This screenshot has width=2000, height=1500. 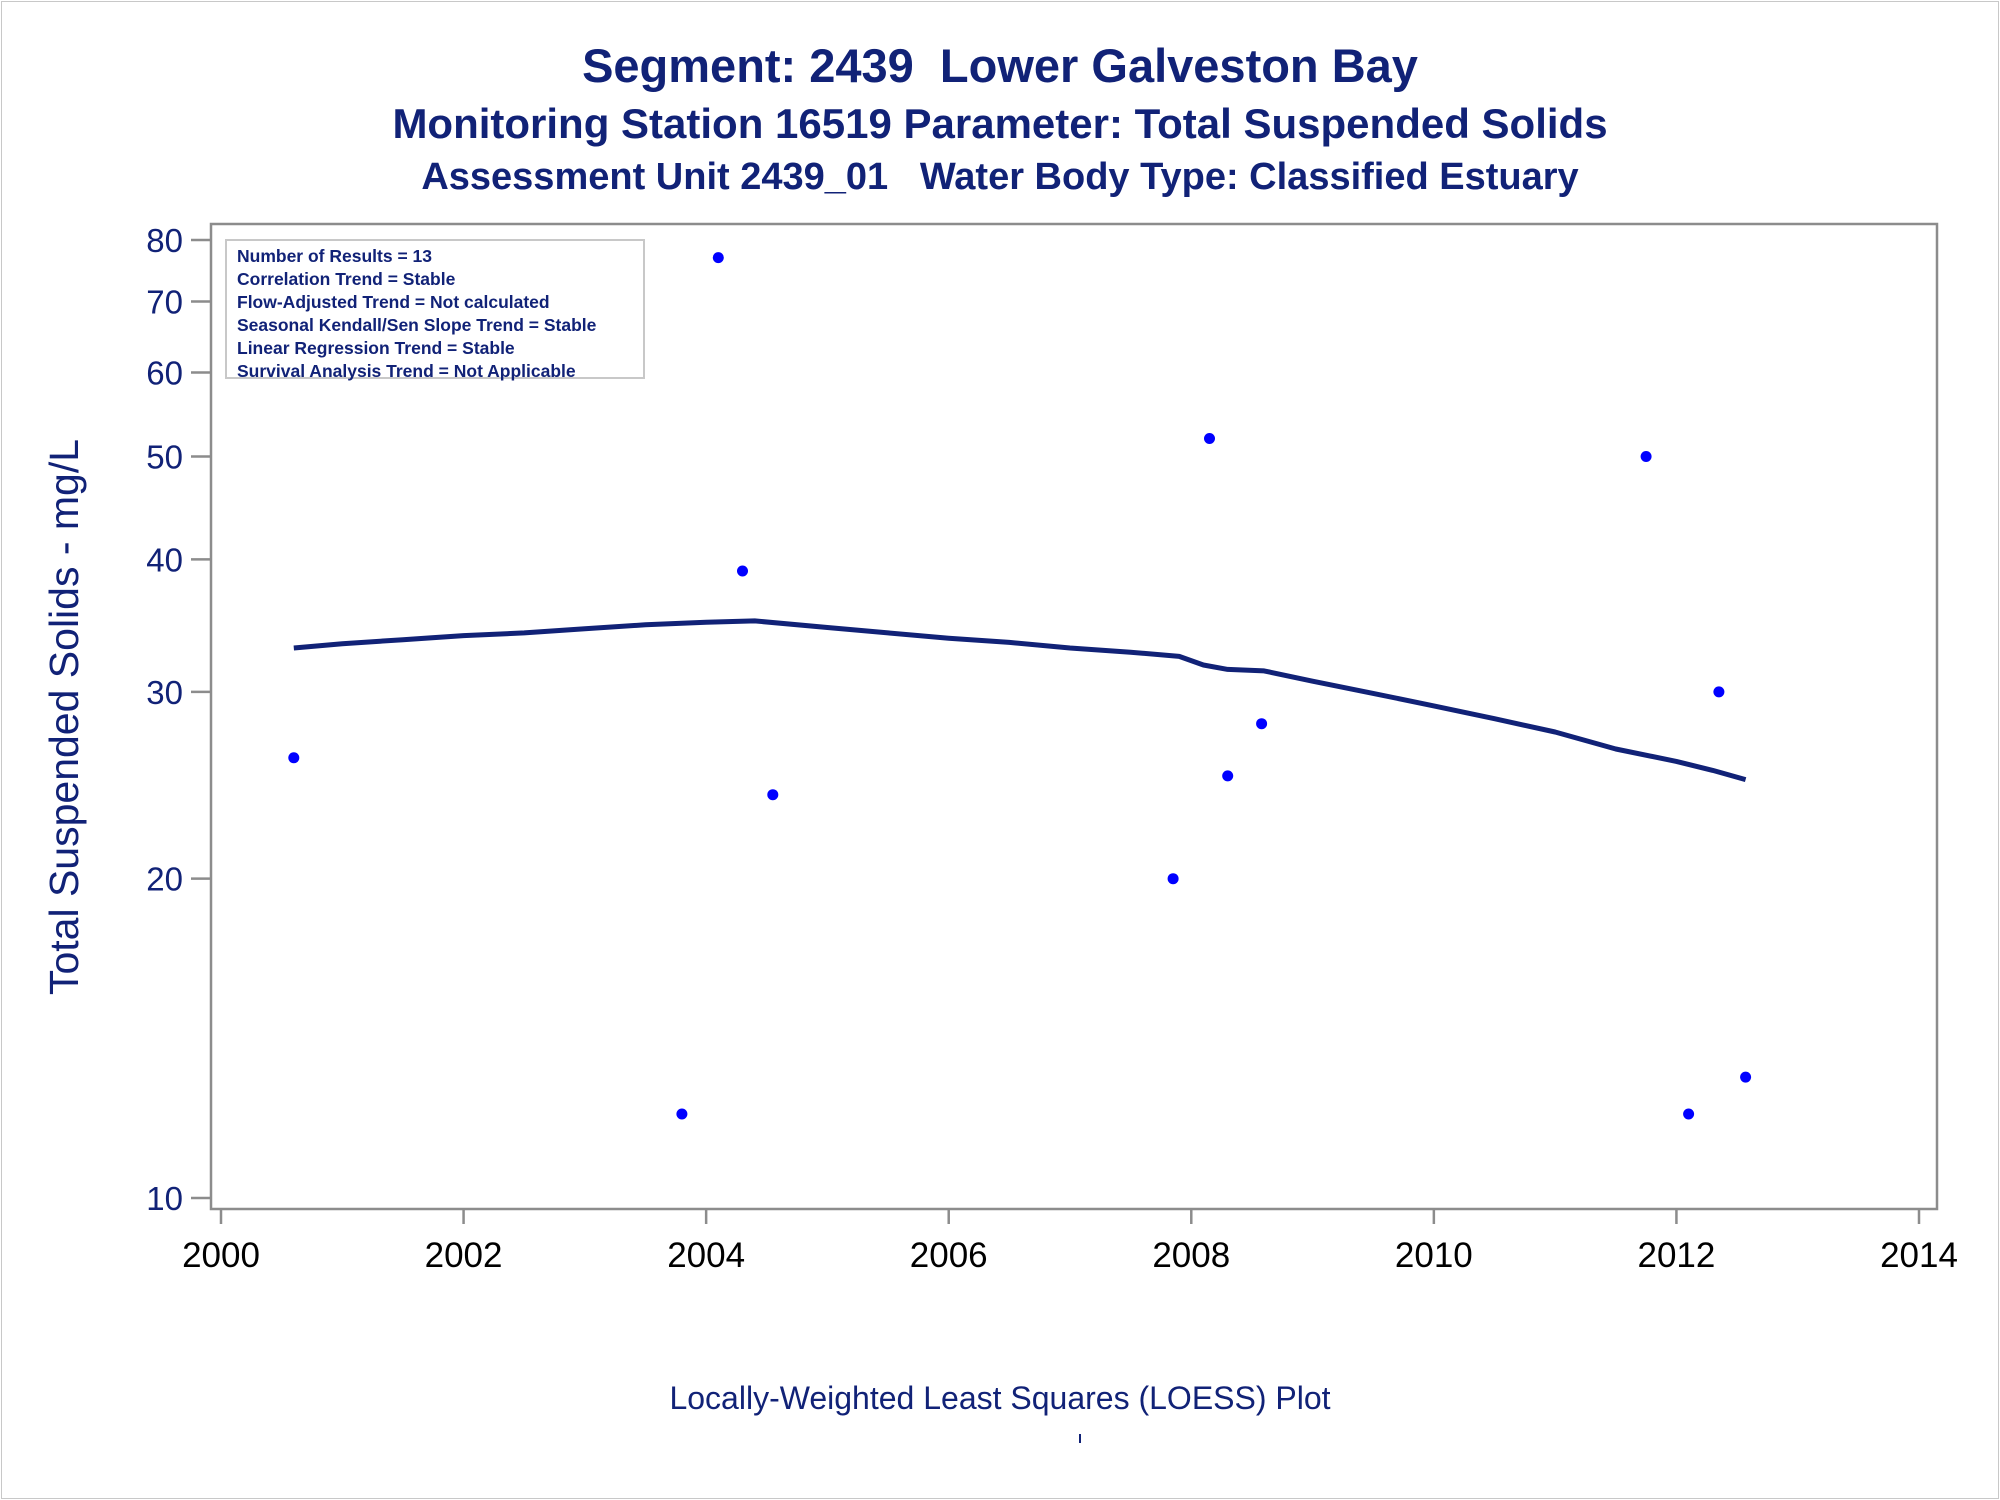 What do you see at coordinates (706, 1255) in the screenshot?
I see `x-tick-label: 2004` at bounding box center [706, 1255].